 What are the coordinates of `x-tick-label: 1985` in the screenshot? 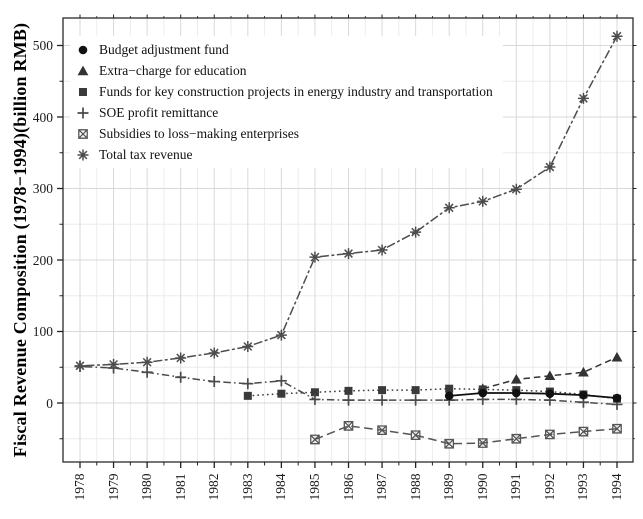 It's located at (314, 487).